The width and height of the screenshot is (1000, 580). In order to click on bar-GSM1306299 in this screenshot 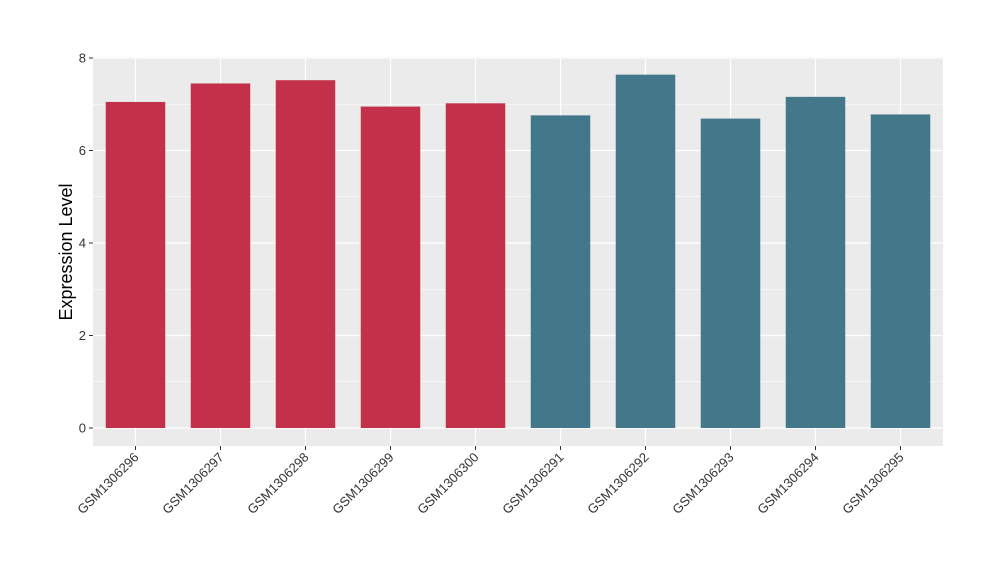, I will do `click(390, 267)`.